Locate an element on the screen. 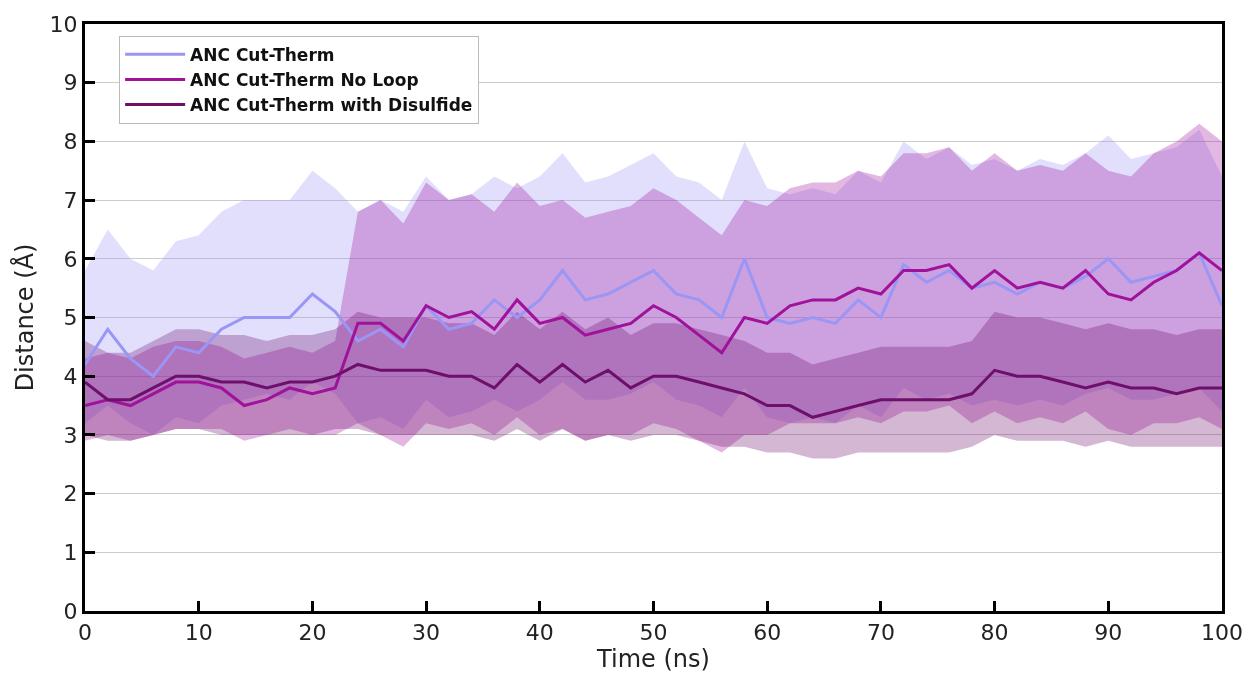 This screenshot has height=686, width=1255. y-tick-label: 6 is located at coordinates (70, 259).